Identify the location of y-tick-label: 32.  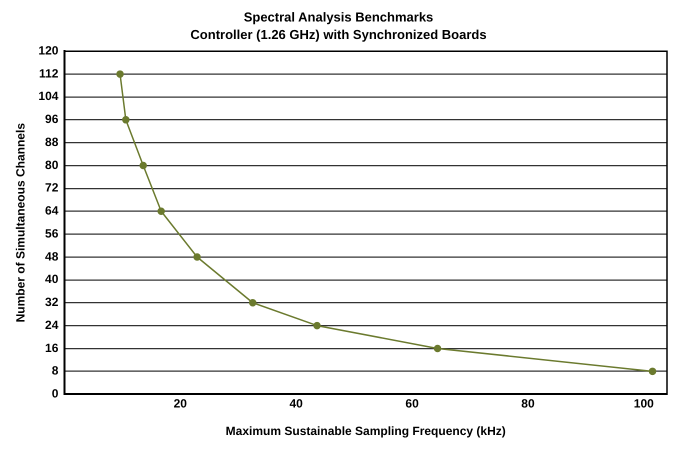
(52, 302).